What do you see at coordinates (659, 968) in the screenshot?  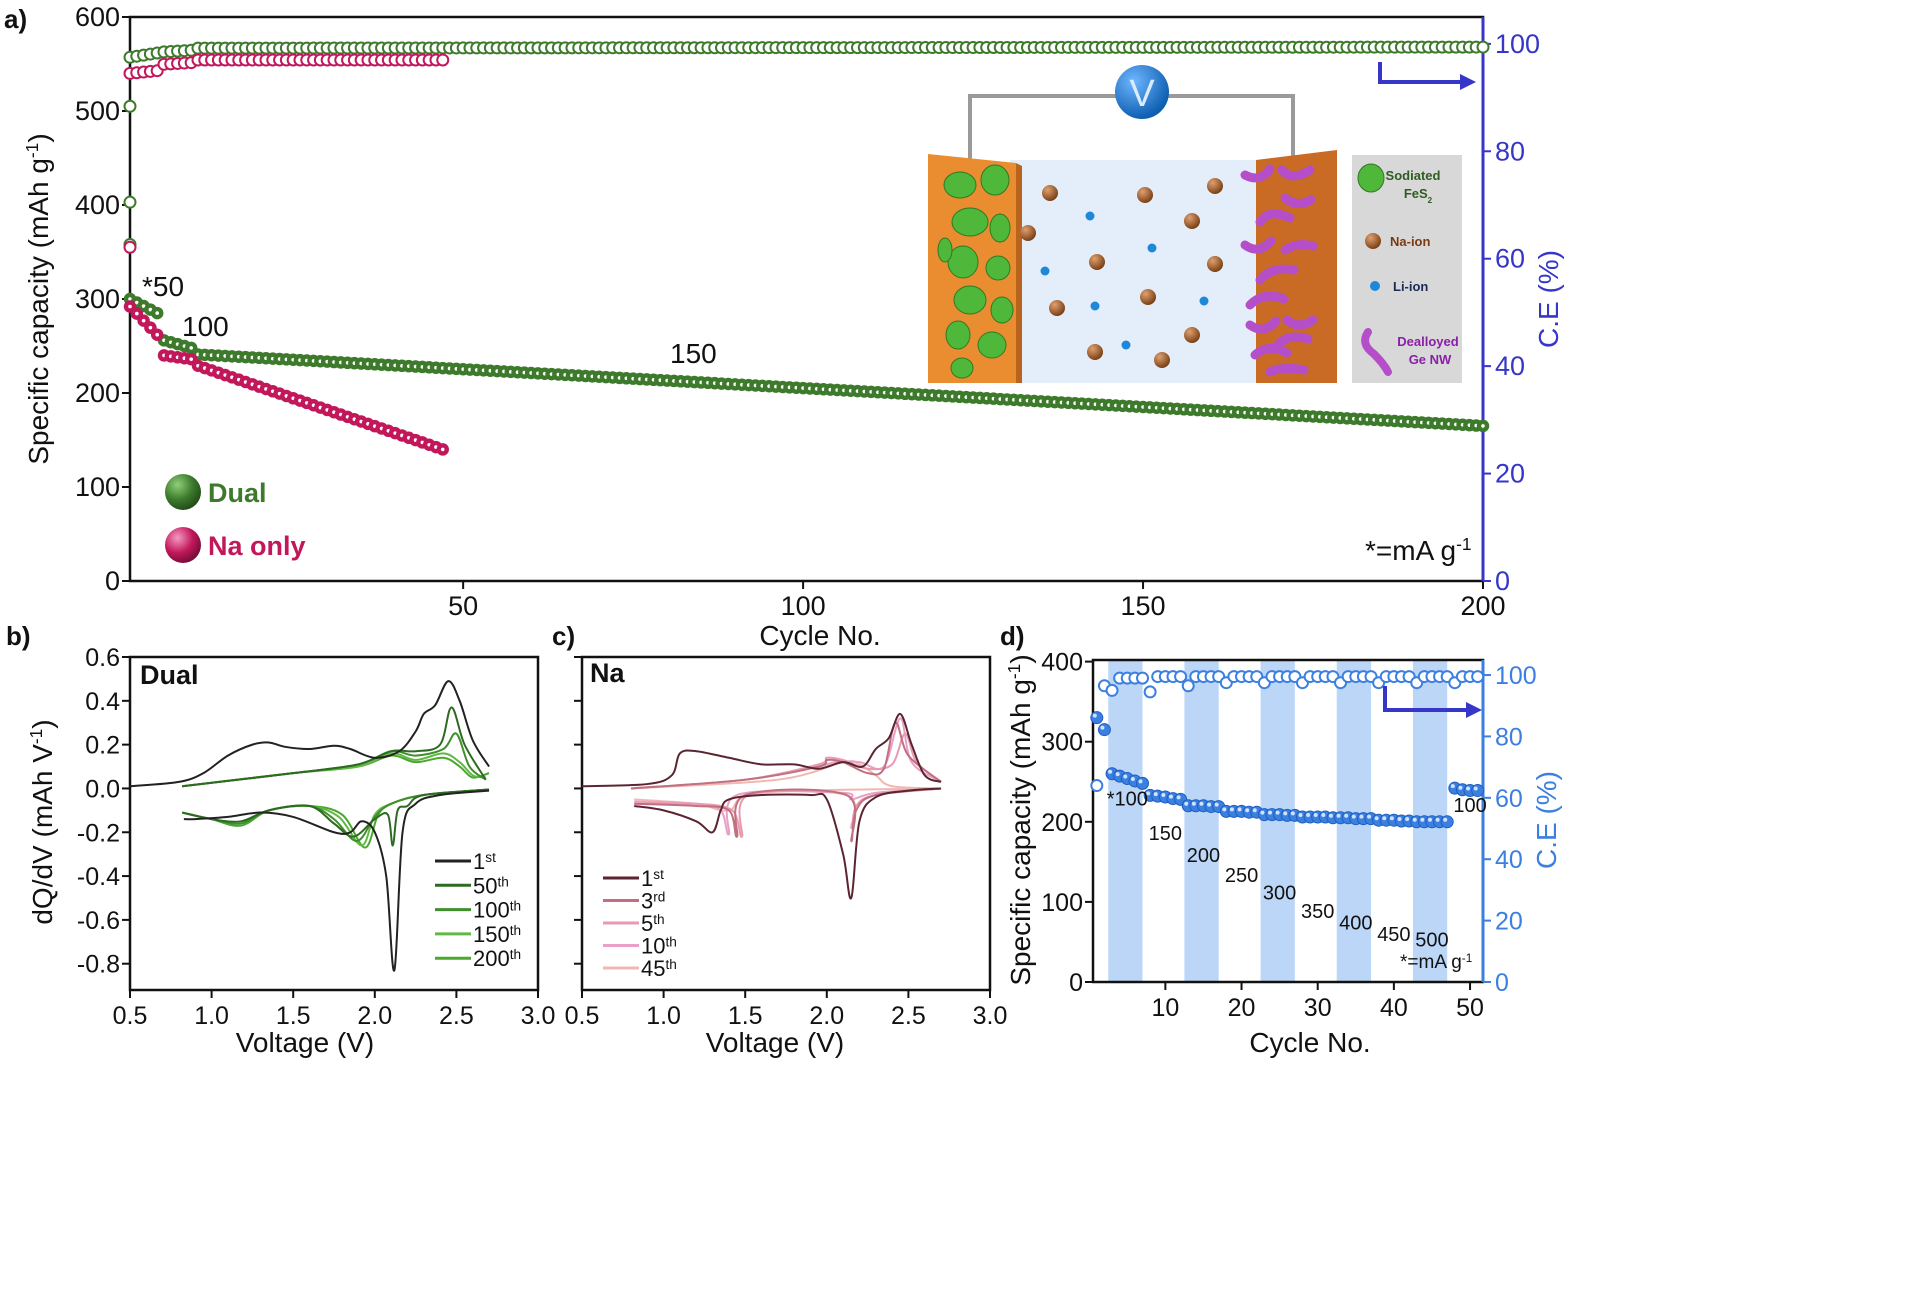 I see `legend-label: 45th` at bounding box center [659, 968].